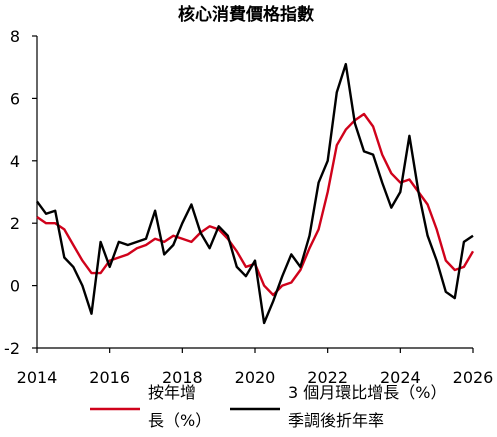 The width and height of the screenshot is (497, 437). Describe the element at coordinates (15, 161) in the screenshot. I see `y-tick-label: 4` at that location.